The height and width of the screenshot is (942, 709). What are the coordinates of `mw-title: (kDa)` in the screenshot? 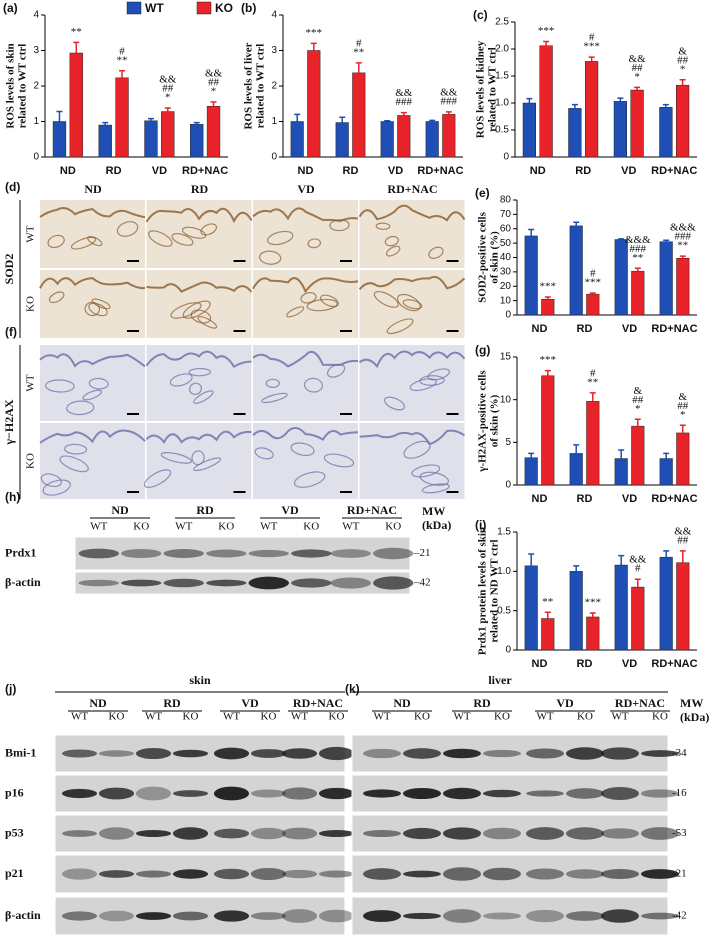 It's located at (694, 717).